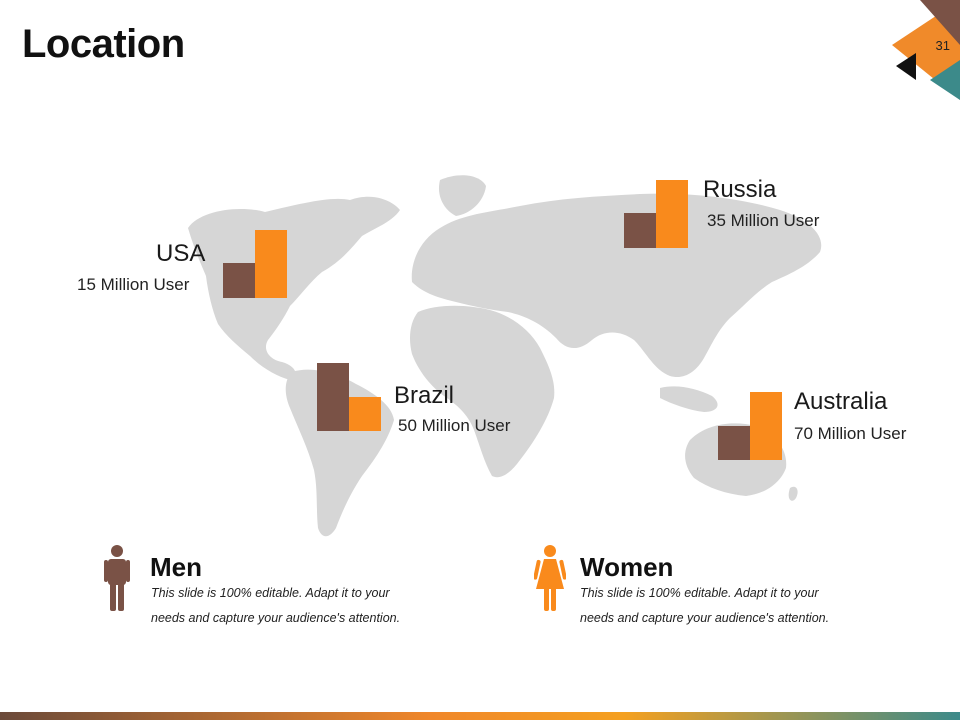 The image size is (960, 720). I want to click on corner-decoration, so click(926, 50).